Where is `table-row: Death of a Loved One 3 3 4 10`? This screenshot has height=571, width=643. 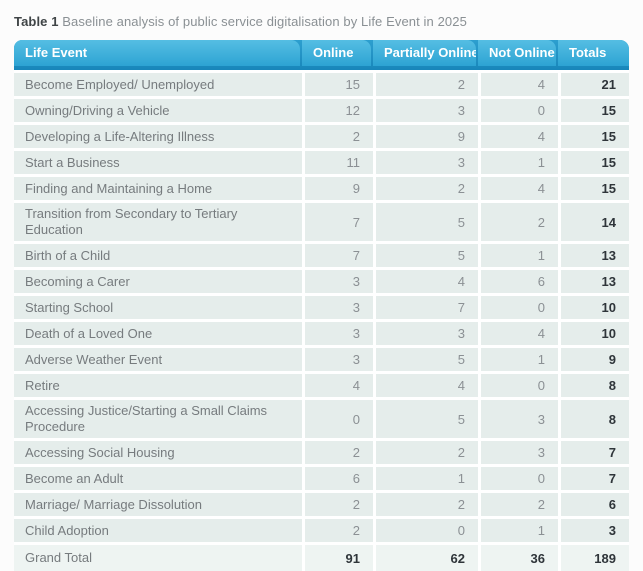
table-row: Death of a Loved One 3 3 4 10 is located at coordinates (321, 332).